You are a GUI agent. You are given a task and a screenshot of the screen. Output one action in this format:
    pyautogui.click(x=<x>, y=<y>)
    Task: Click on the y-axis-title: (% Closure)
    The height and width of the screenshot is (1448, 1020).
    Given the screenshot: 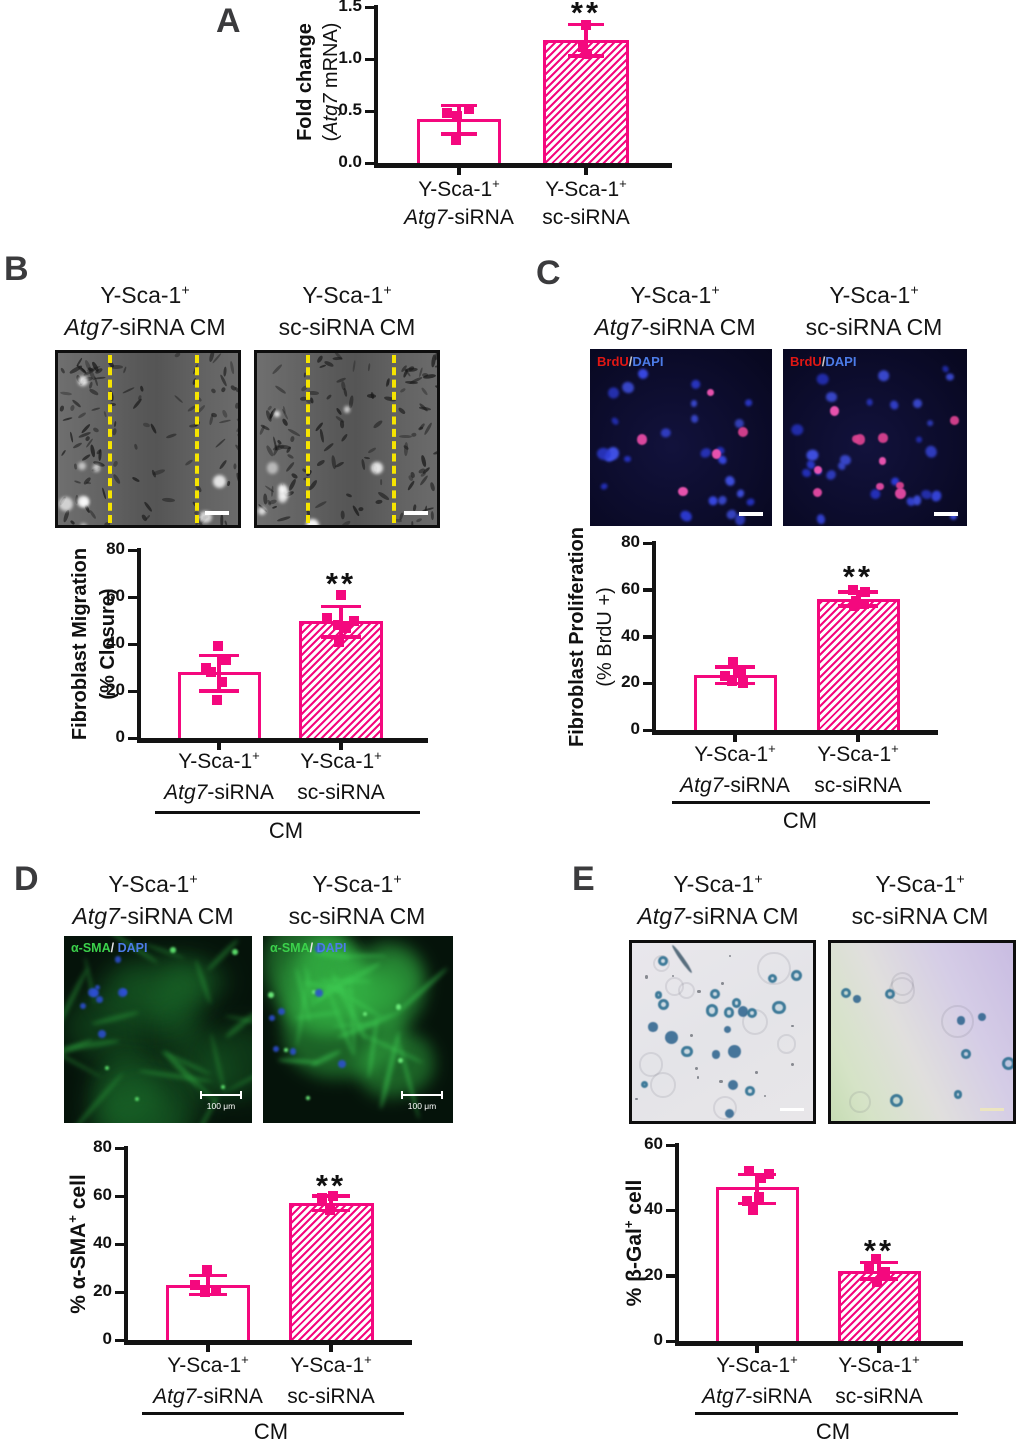 What is the action you would take?
    pyautogui.click(x=108, y=644)
    